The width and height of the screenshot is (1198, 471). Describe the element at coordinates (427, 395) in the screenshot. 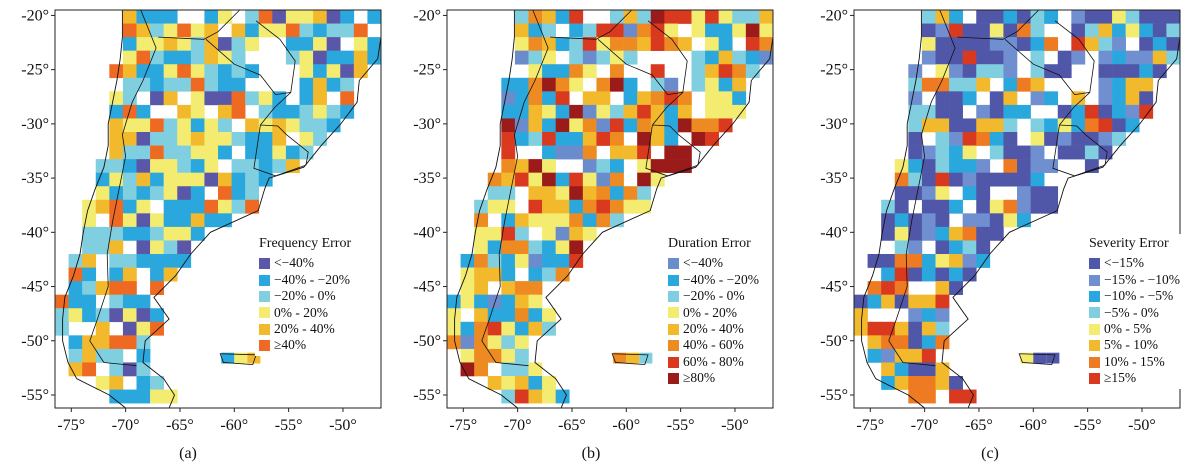

I see `lat-tick-label: -55°` at that location.